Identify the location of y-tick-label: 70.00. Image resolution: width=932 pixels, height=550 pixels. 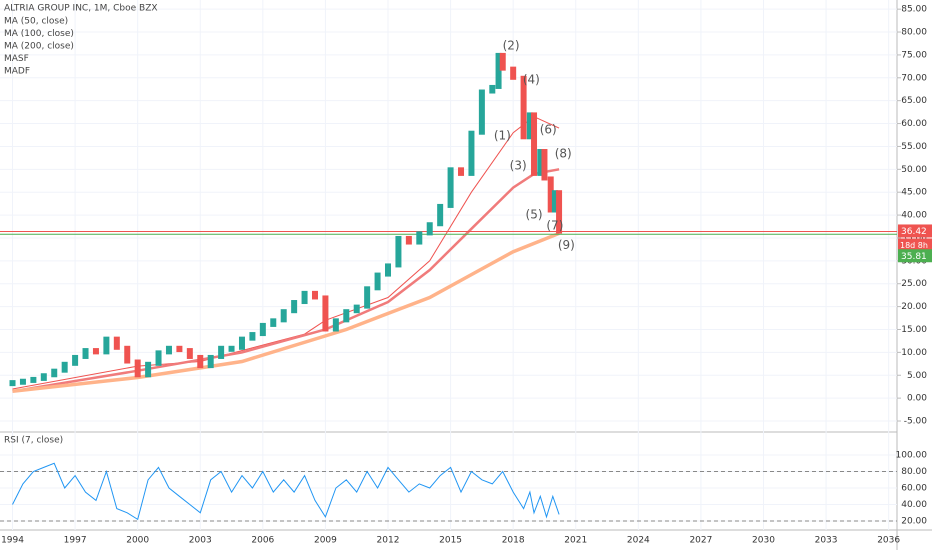
(914, 78).